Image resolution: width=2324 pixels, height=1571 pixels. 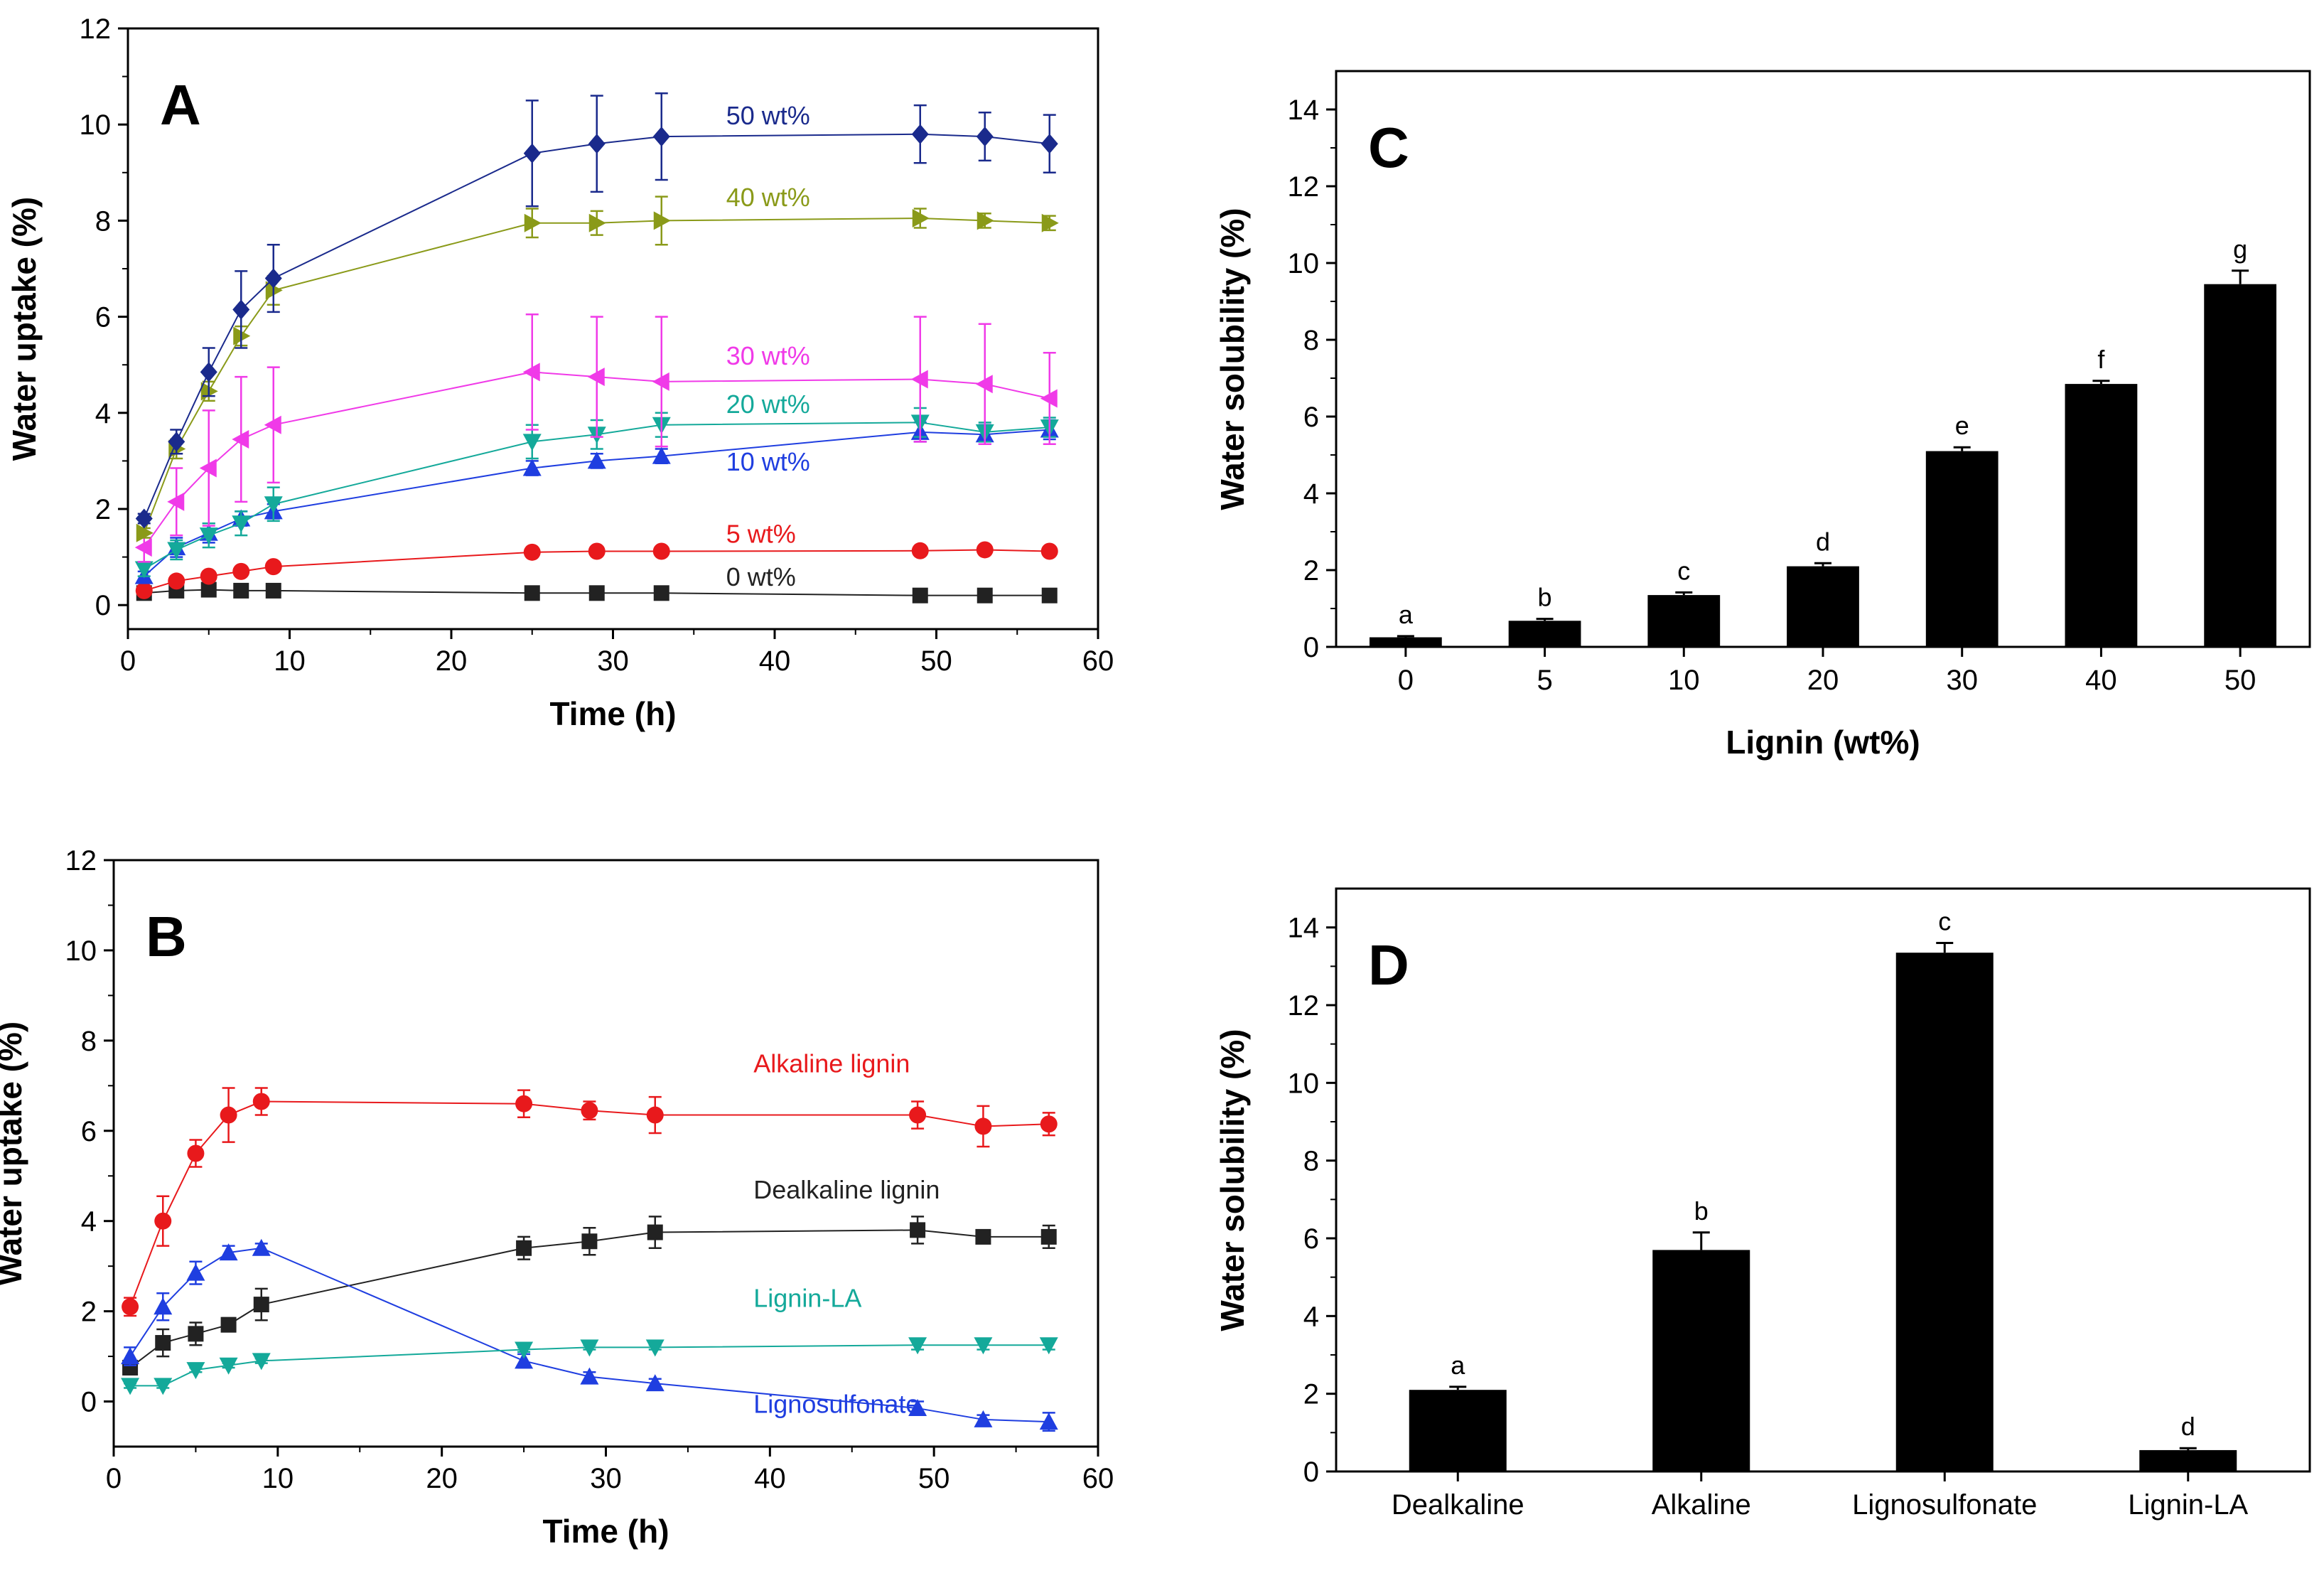 What do you see at coordinates (180, 105) in the screenshot?
I see `panel-label: A` at bounding box center [180, 105].